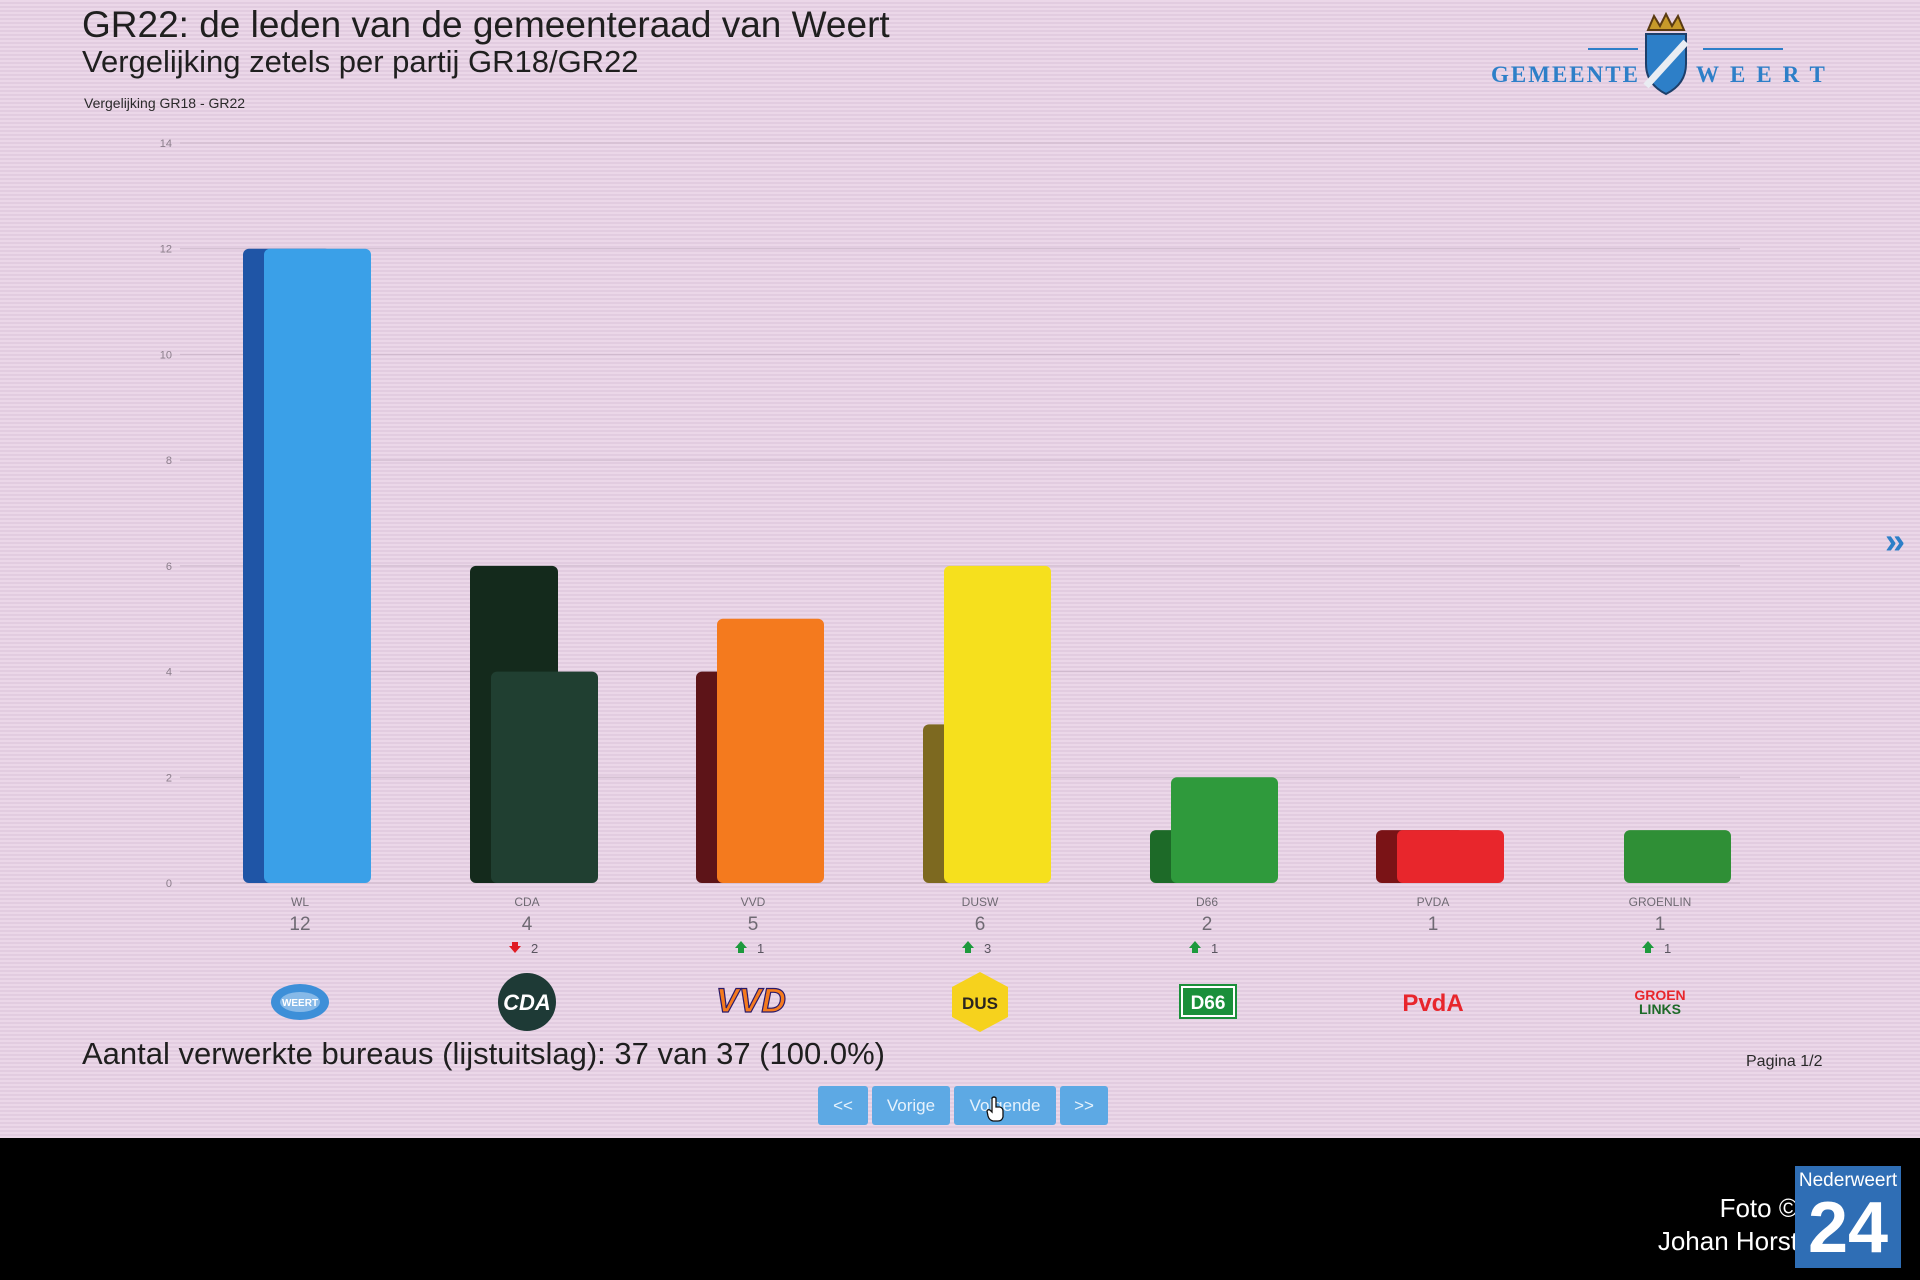  What do you see at coordinates (169, 461) in the screenshot?
I see `y-tick-label: 8` at bounding box center [169, 461].